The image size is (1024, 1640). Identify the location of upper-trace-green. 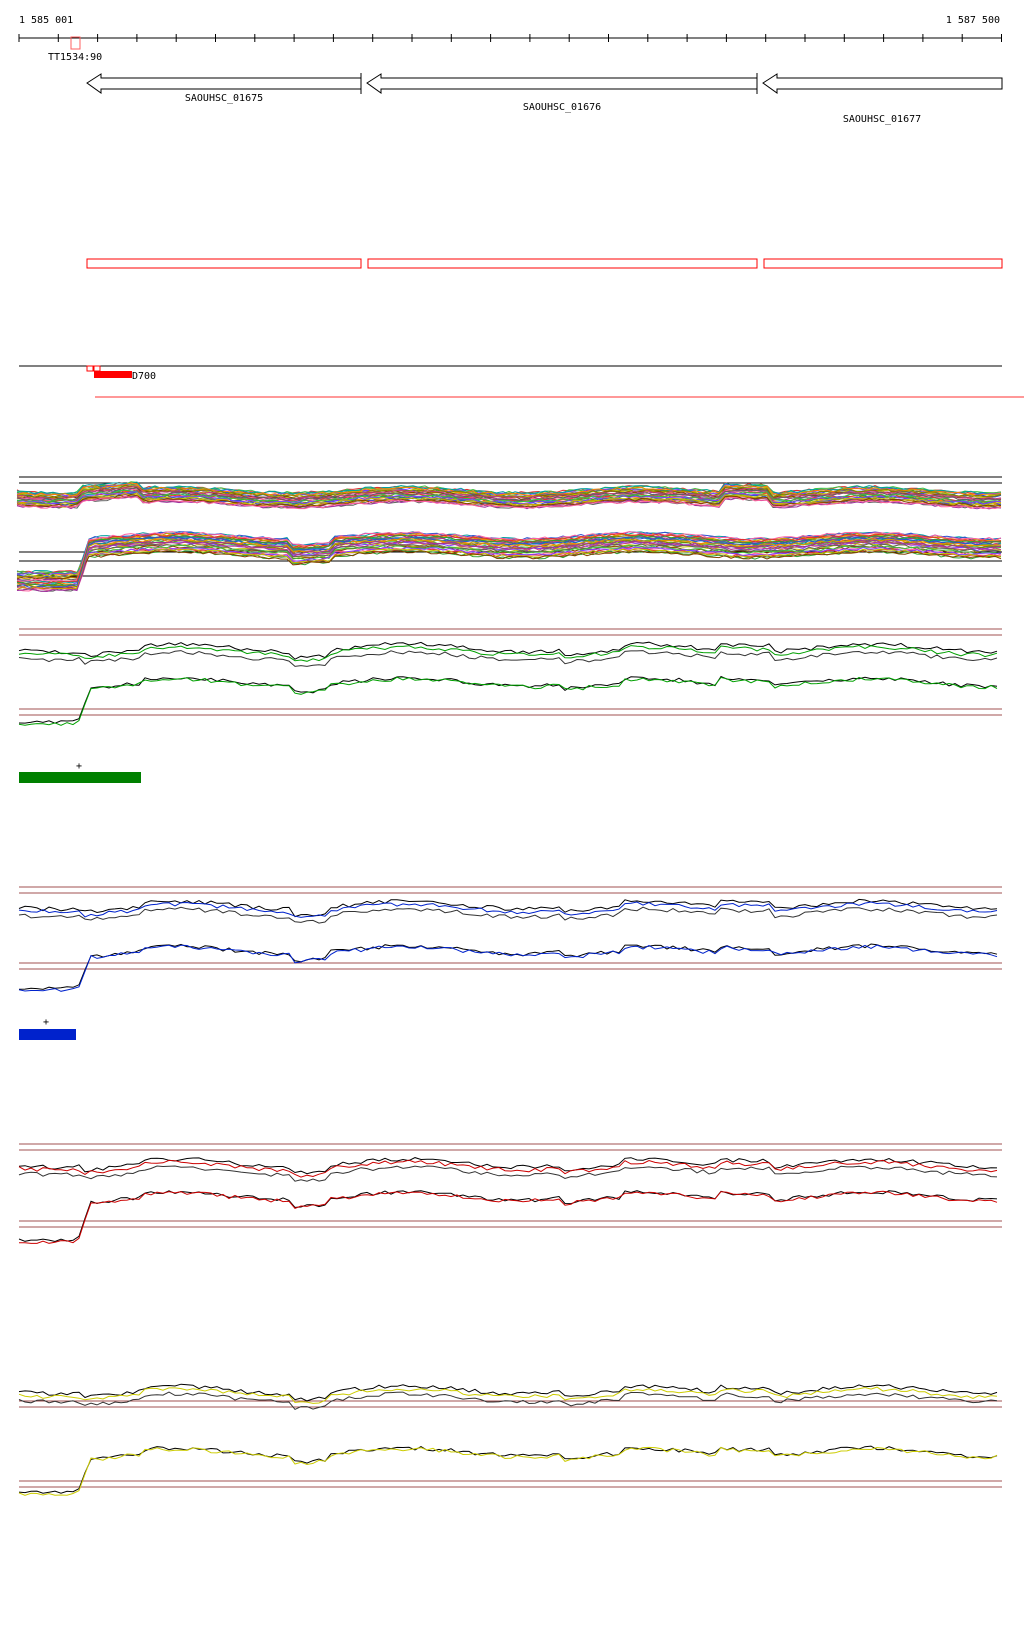
(508, 653).